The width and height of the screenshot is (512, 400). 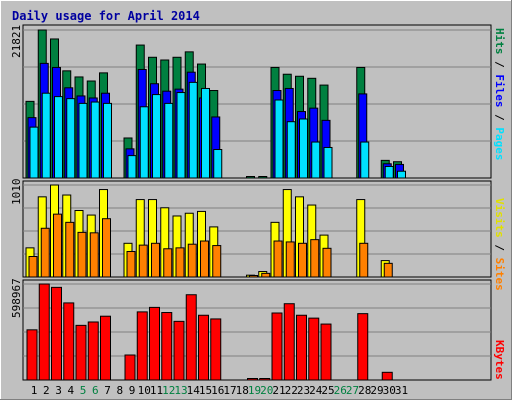 I want to click on top-panel-legend: Hits / Files / Pages, so click(x=499, y=94).